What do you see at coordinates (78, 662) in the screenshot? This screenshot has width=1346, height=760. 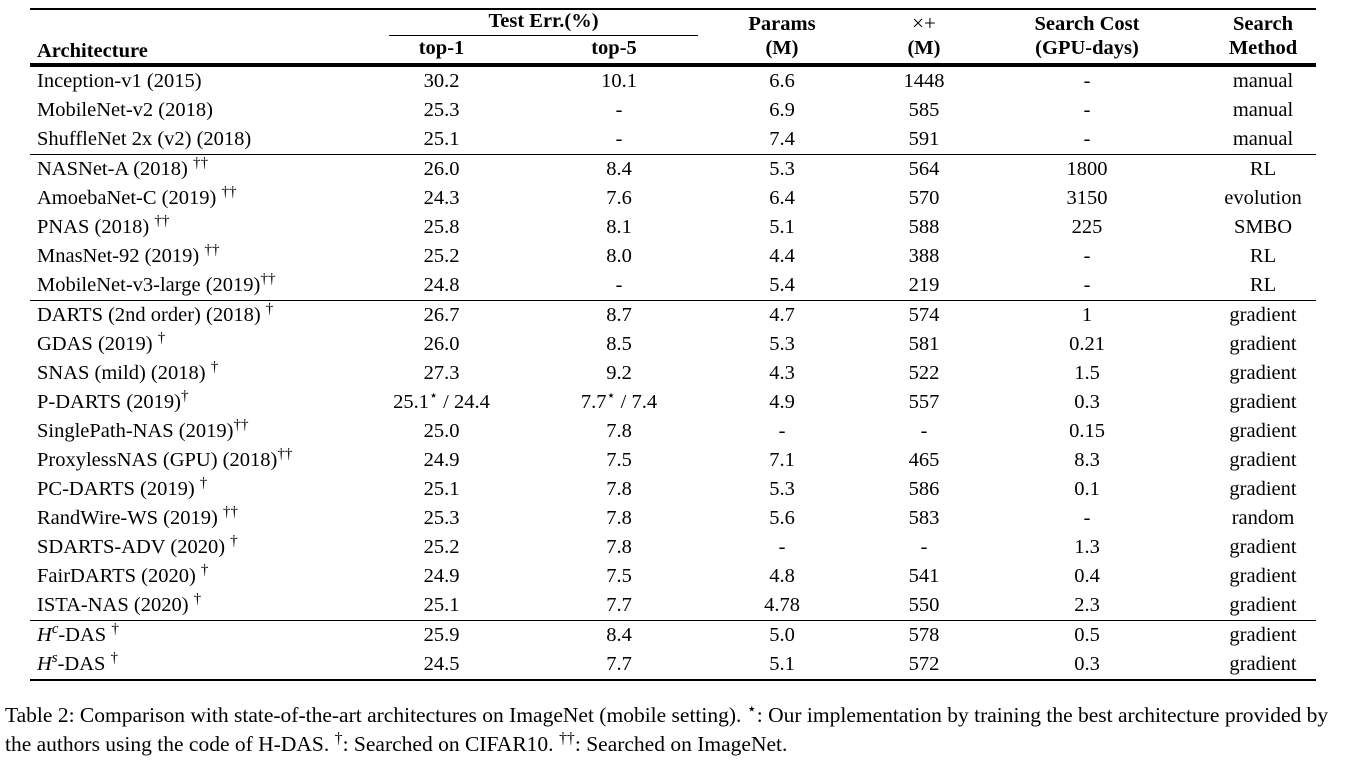 I see `cell-architecture: Hs-DAS †` at bounding box center [78, 662].